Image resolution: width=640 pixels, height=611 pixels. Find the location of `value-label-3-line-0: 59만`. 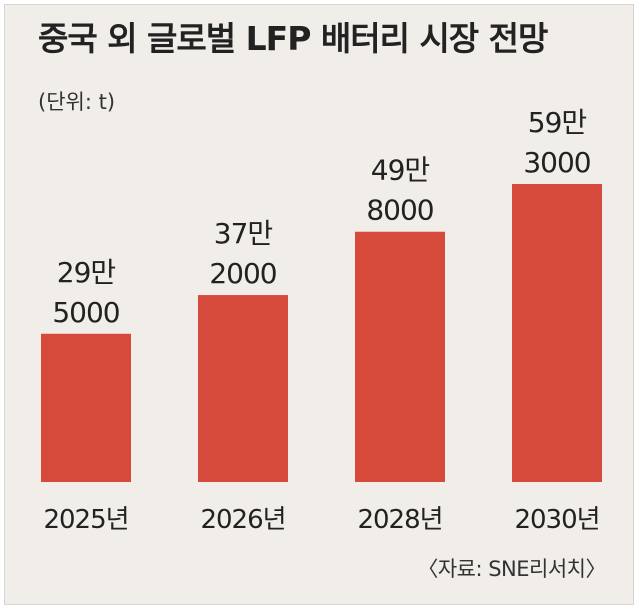

value-label-3-line-0: 59만 is located at coordinates (557, 122).